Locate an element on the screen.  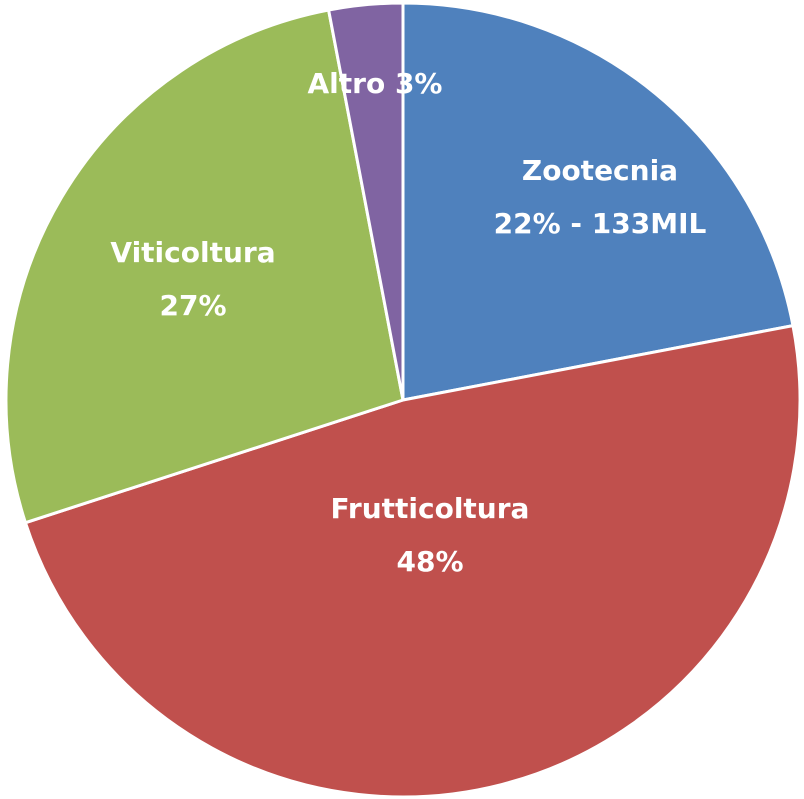
pie-slice is located at coordinates (365, 201).